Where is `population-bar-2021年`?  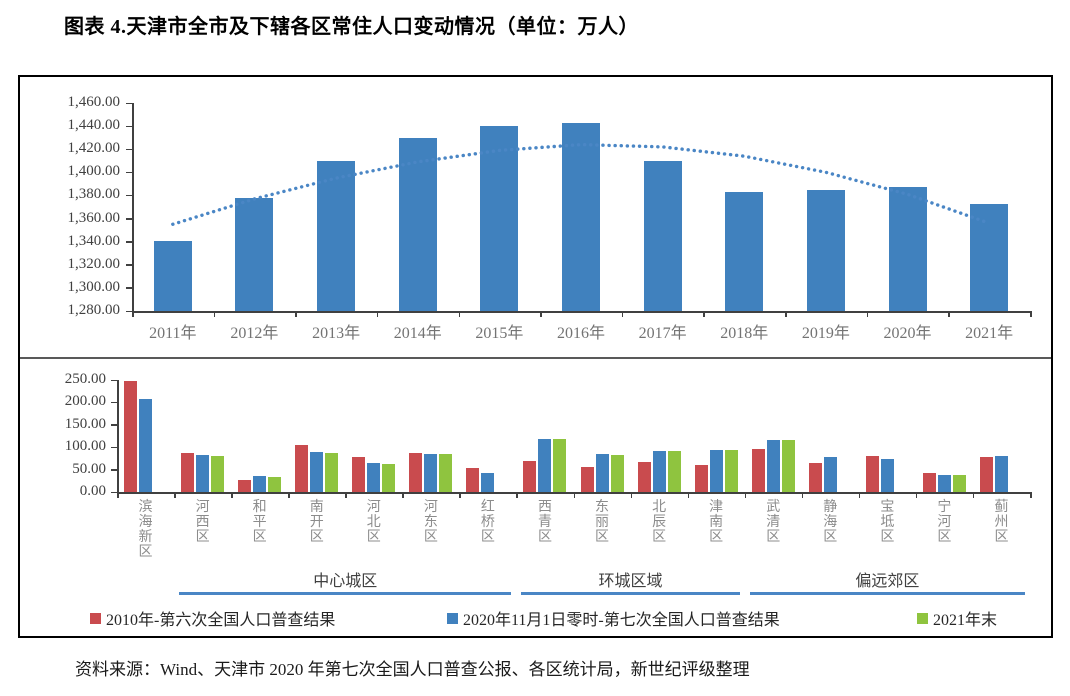
population-bar-2021年 is located at coordinates (989, 257).